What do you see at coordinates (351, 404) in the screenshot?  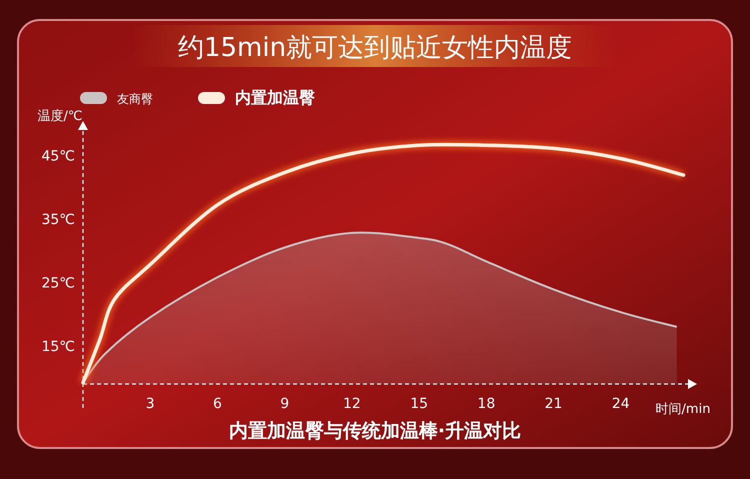 I see `x-tick-label: 12` at bounding box center [351, 404].